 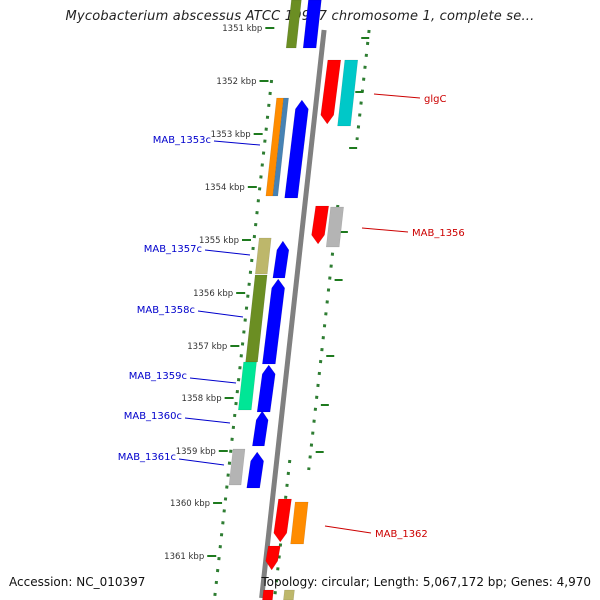 What do you see at coordinates (190, 504) in the screenshot?
I see `scale-label: 1360 kbp` at bounding box center [190, 504].